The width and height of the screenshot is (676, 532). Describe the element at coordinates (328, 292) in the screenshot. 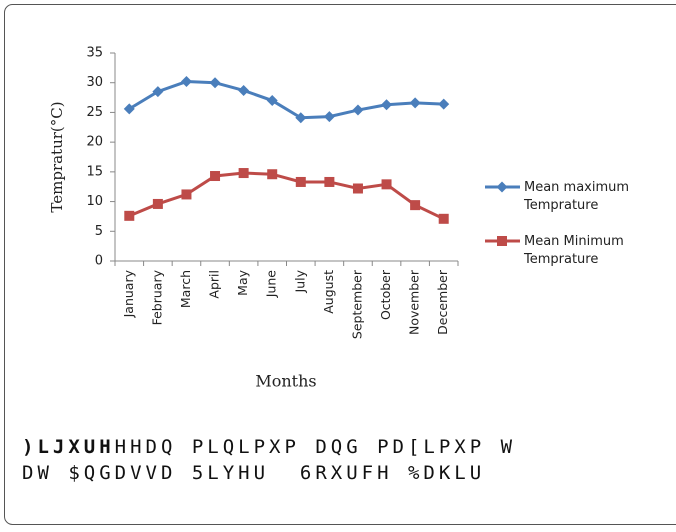

I see `x-tick-label: August` at that location.